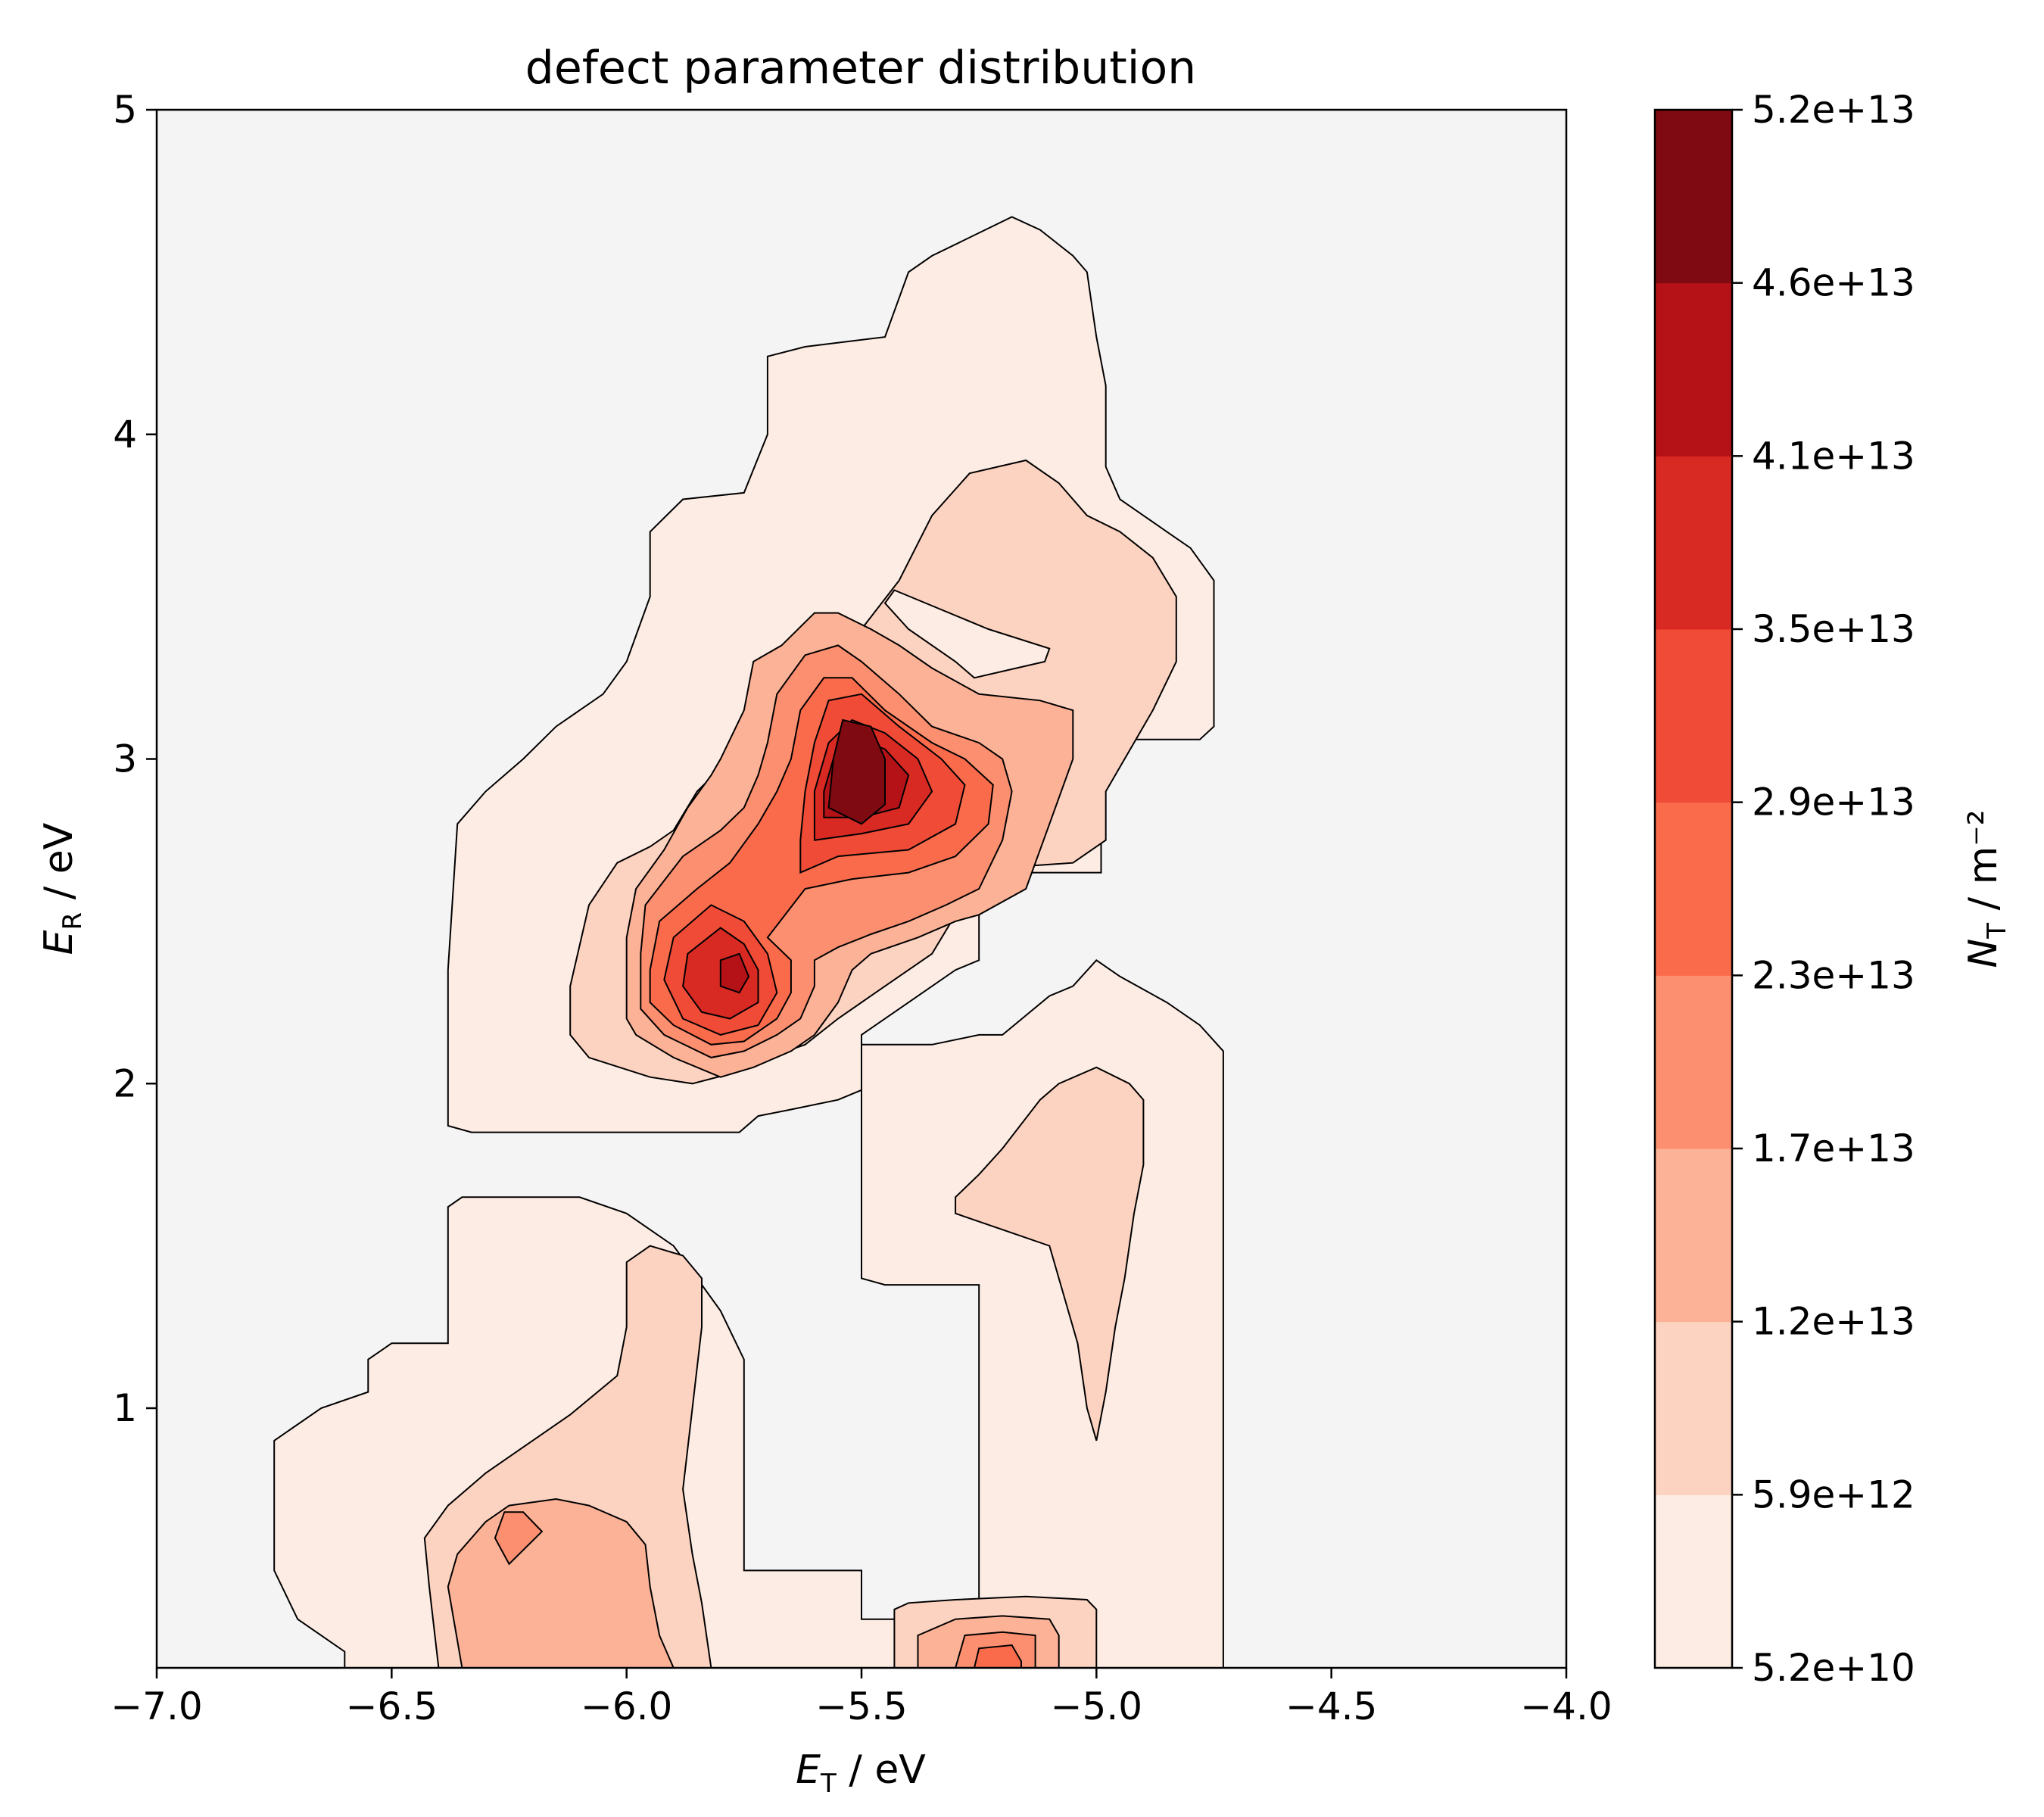  Describe the element at coordinates (1833, 456) in the screenshot. I see `colorbar-tick-label: 4.1e+13` at that location.